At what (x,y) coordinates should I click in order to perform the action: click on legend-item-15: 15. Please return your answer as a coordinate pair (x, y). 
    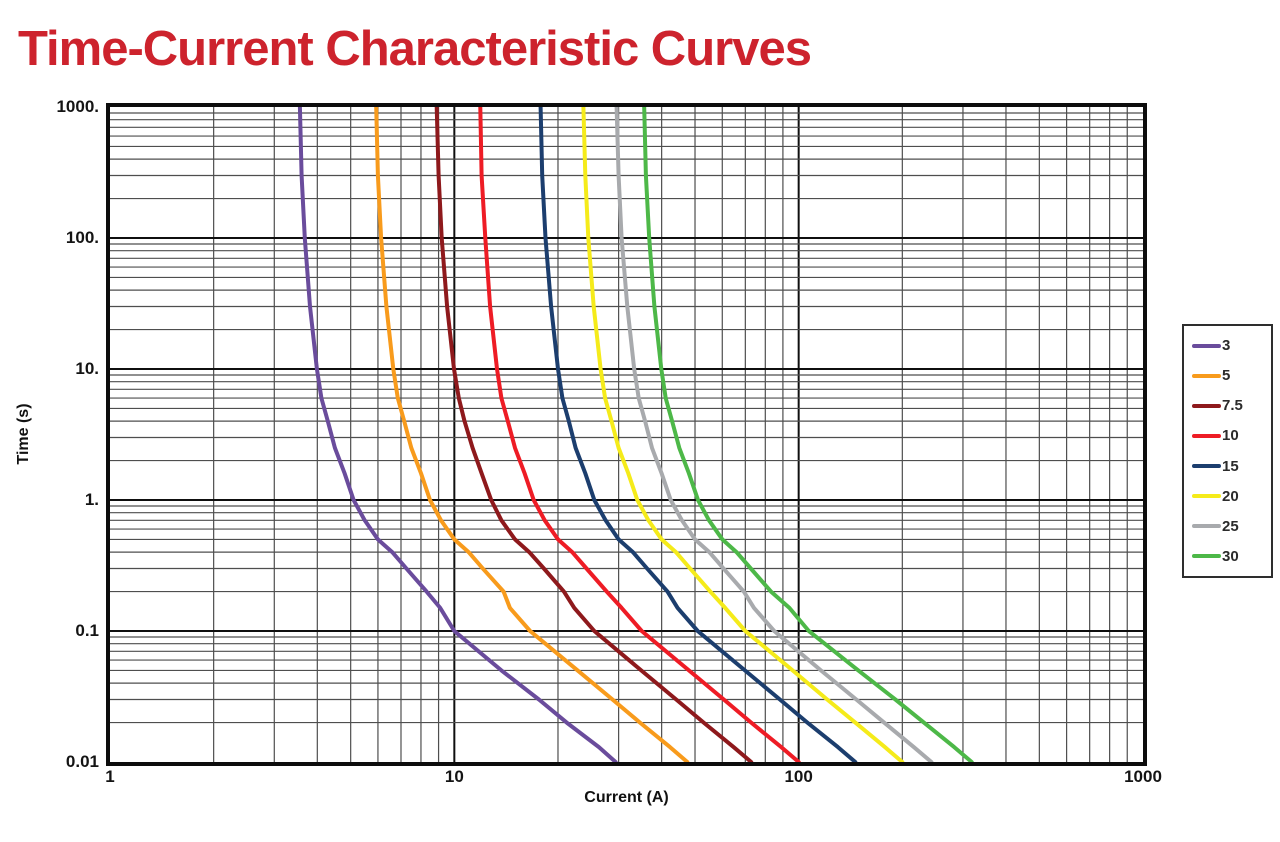
    Looking at the image, I should click on (1227, 466).